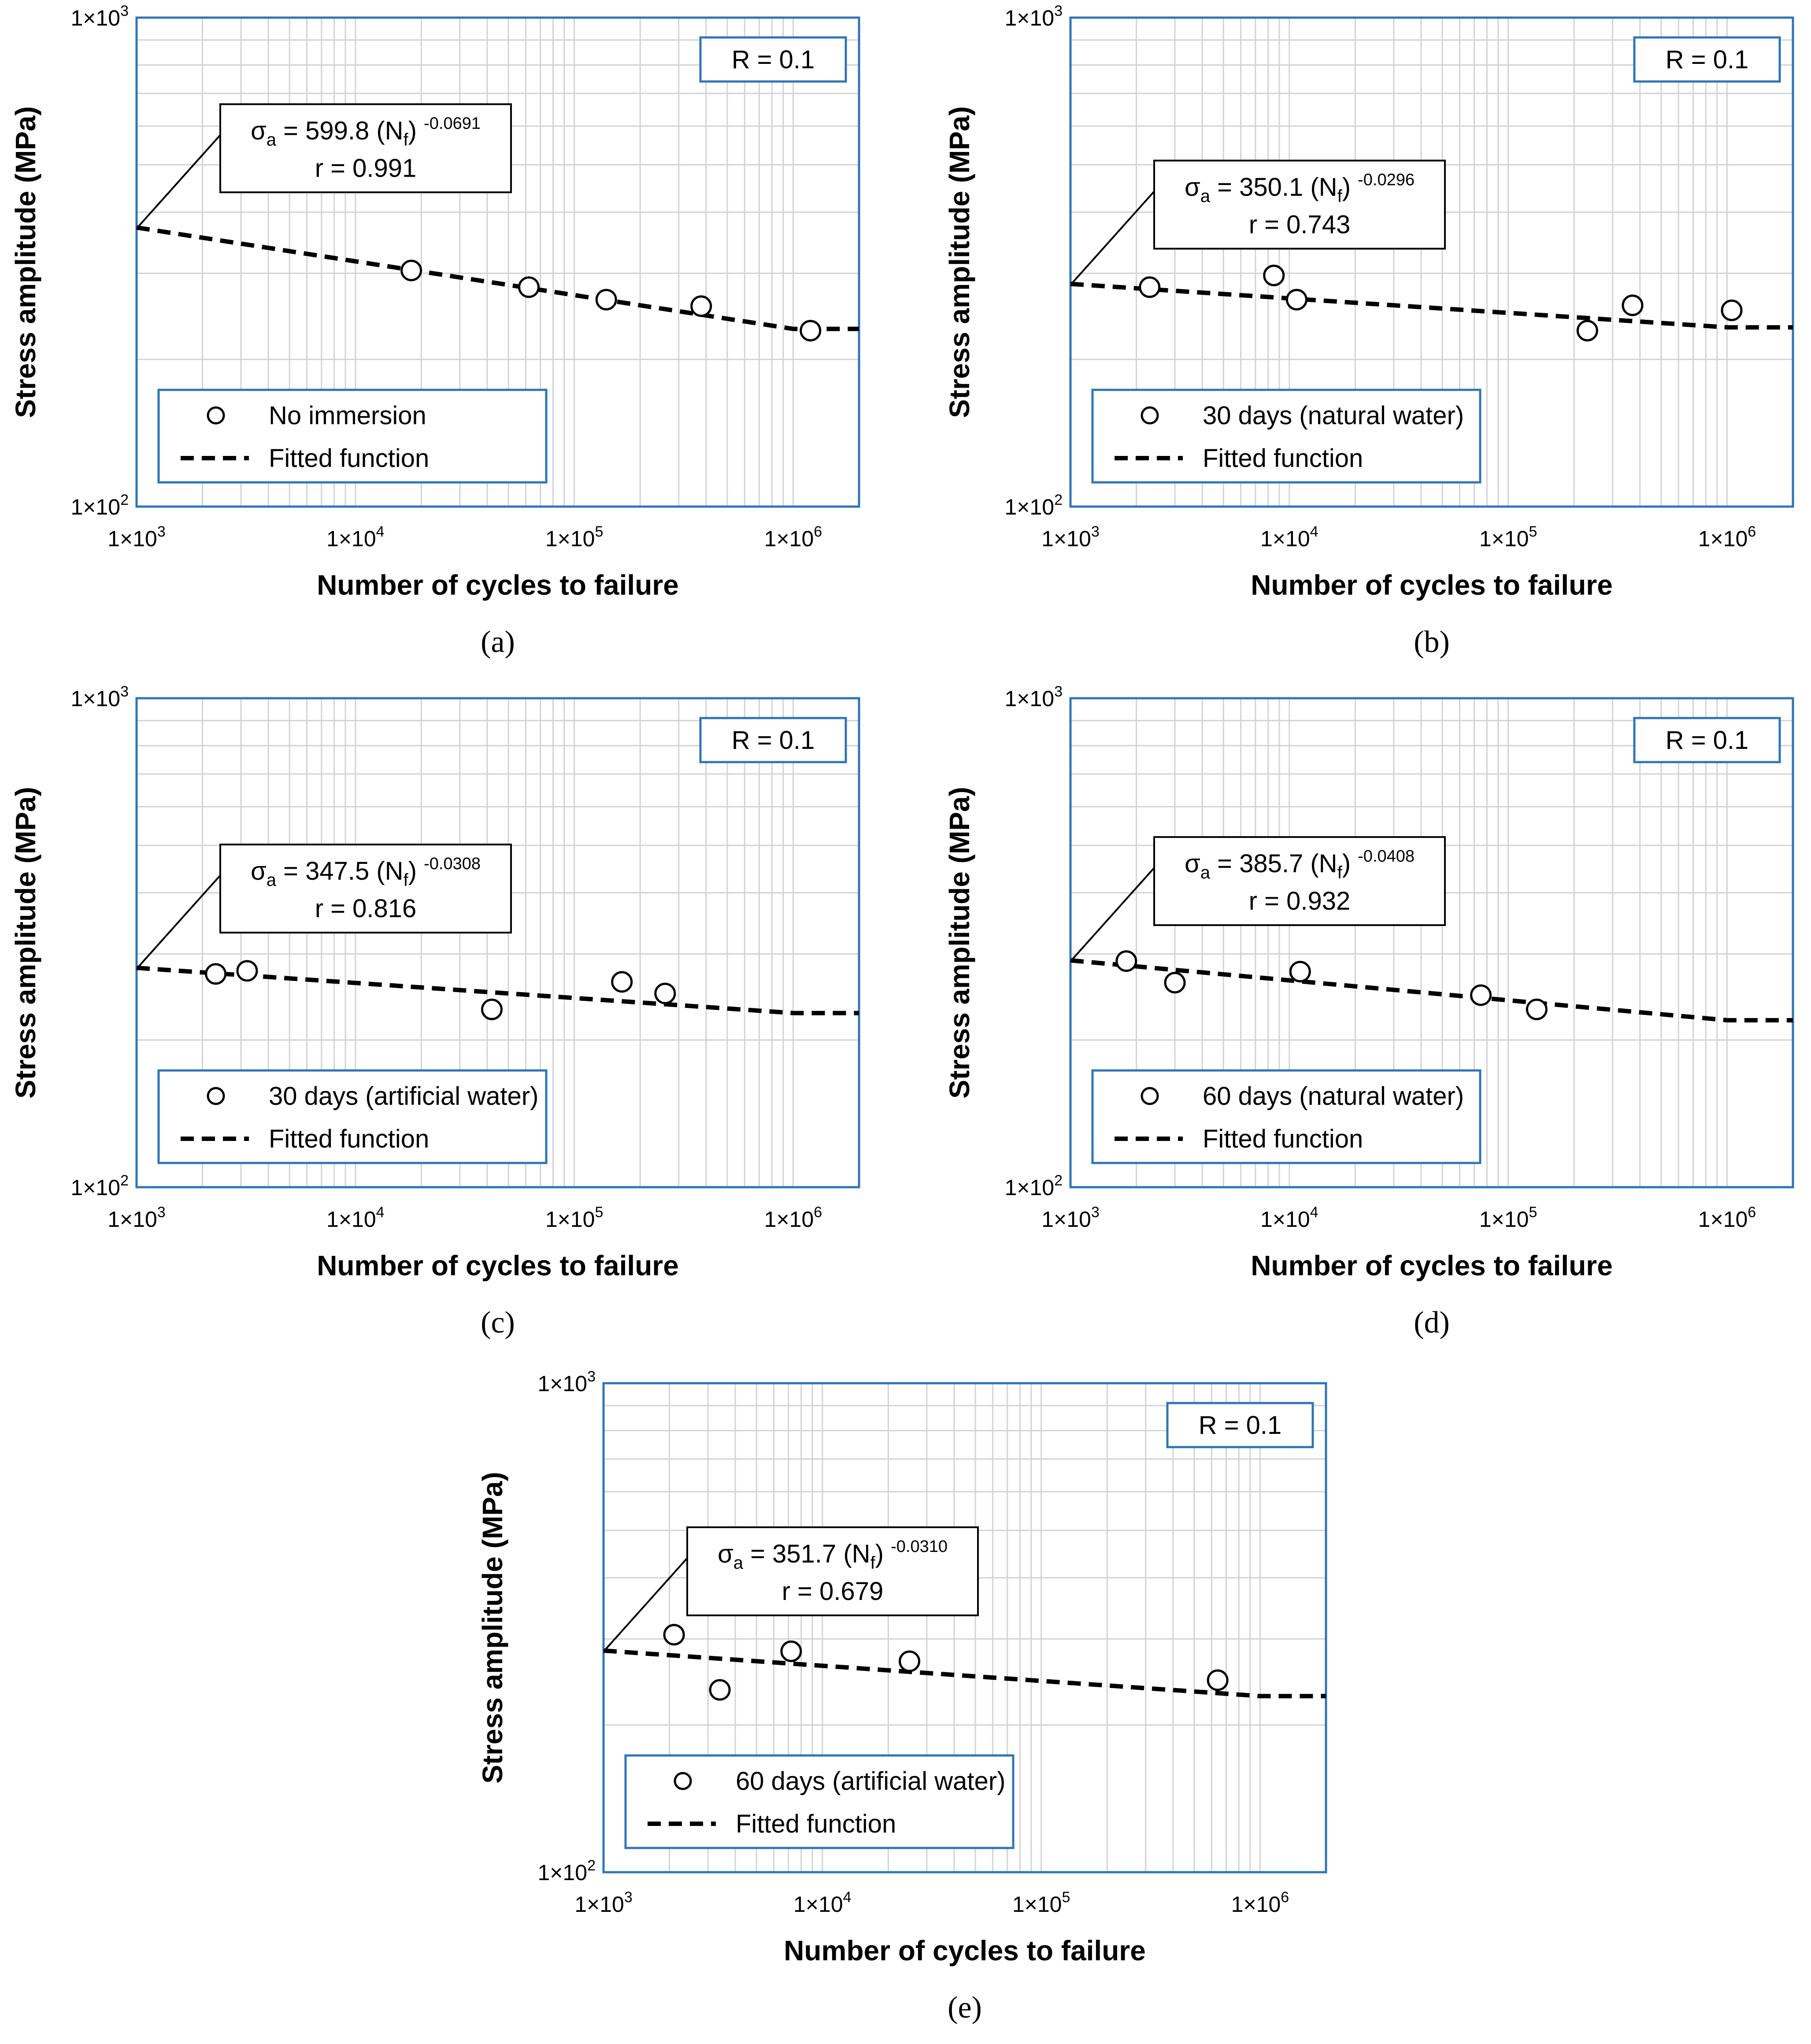 This screenshot has width=1811, height=2044. Describe the element at coordinates (1333, 415) in the screenshot. I see `legend-marker-label: 30 days (natural water)` at that location.